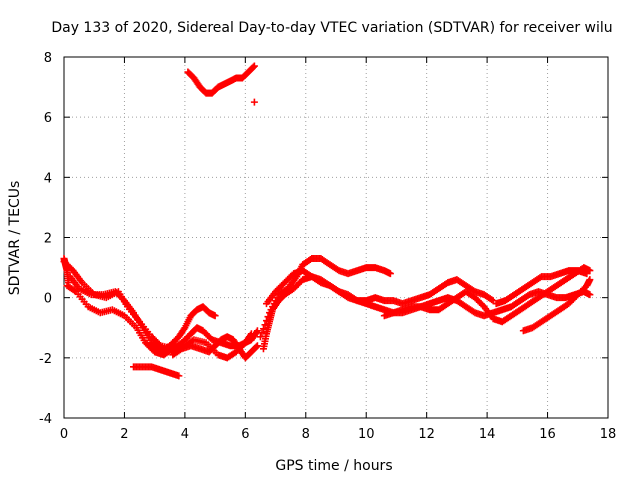 The width and height of the screenshot is (640, 480). I want to click on series-track-n, so click(66, 271).